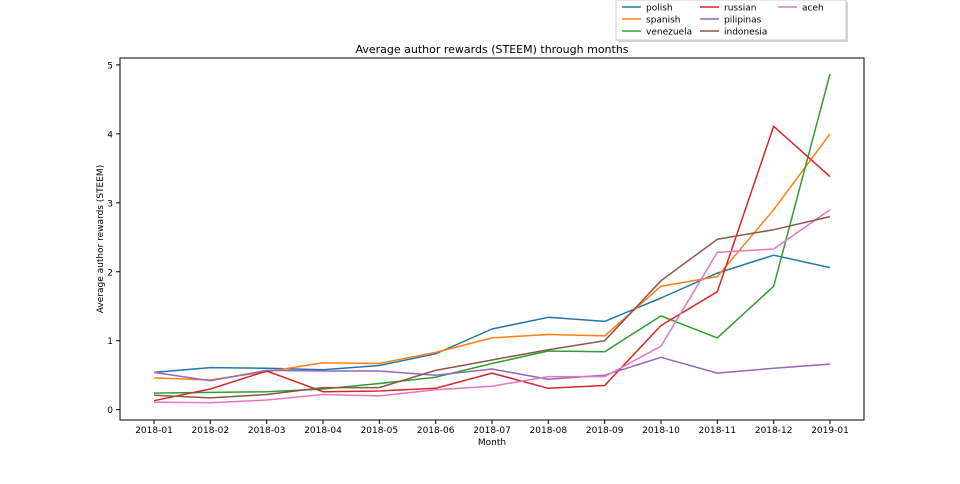 This screenshot has height=484, width=960. Describe the element at coordinates (436, 431) in the screenshot. I see `x-tick-label: 2018-06` at that location.